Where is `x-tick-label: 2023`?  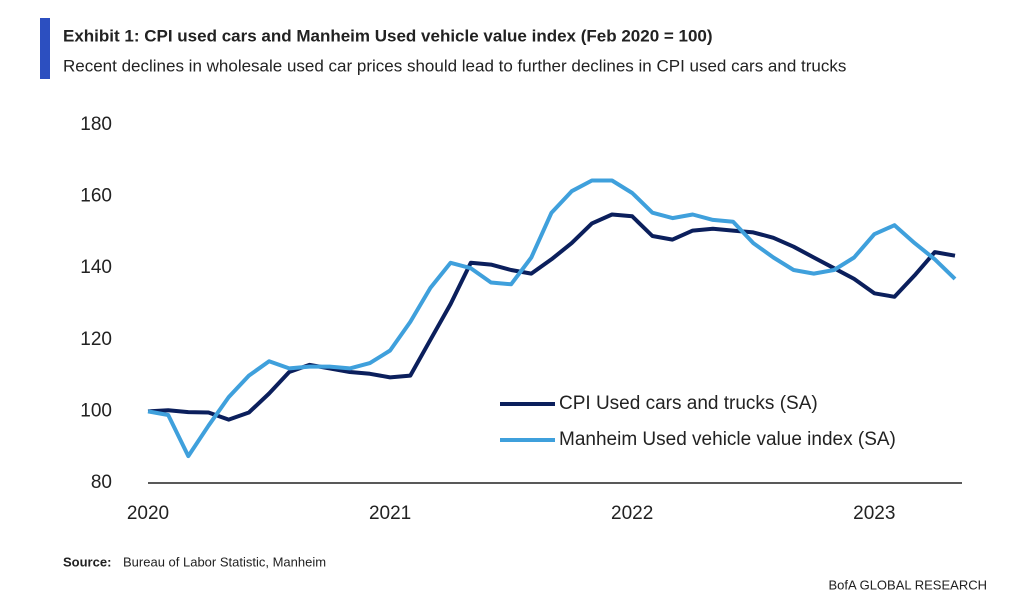 x-tick-label: 2023 is located at coordinates (874, 513).